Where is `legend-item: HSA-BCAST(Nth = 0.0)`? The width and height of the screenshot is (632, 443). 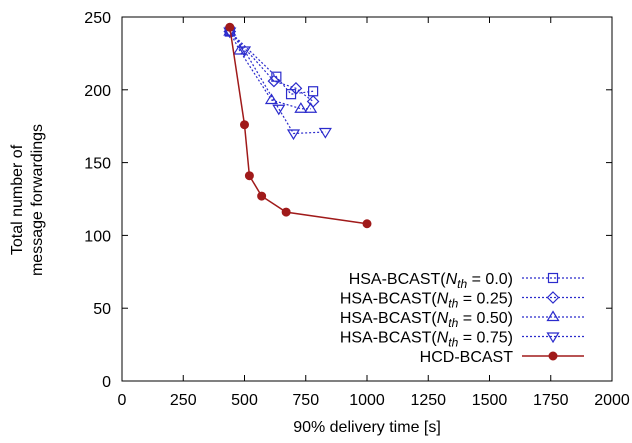
legend-item: HSA-BCAST(Nth = 0.0) is located at coordinates (466, 281).